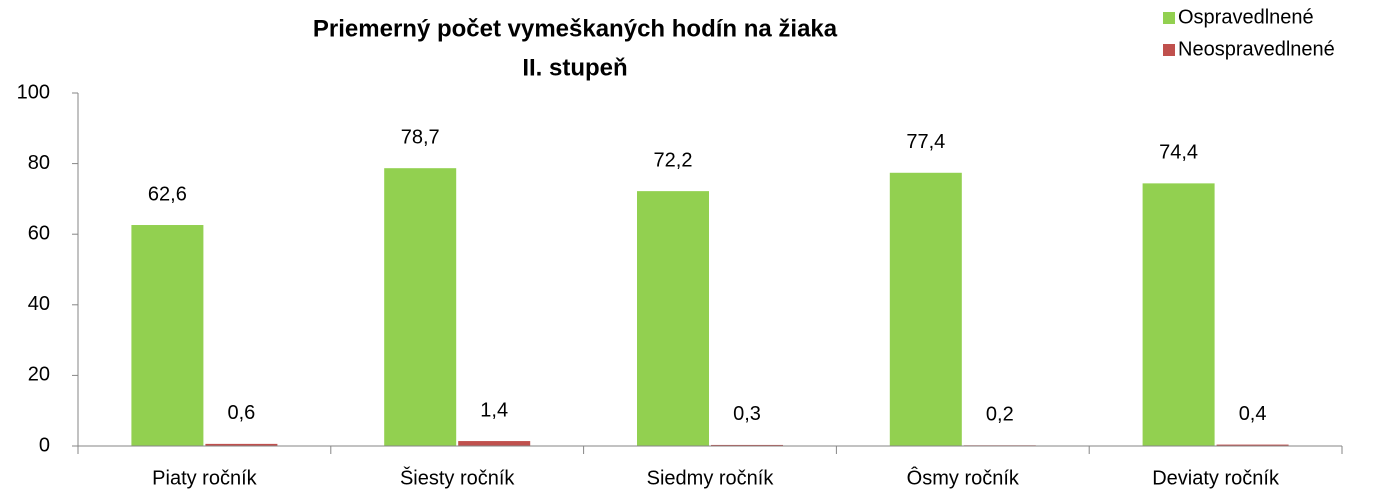 The image size is (1391, 493). Describe the element at coordinates (39, 233) in the screenshot. I see `y-tick-label: 60` at that location.